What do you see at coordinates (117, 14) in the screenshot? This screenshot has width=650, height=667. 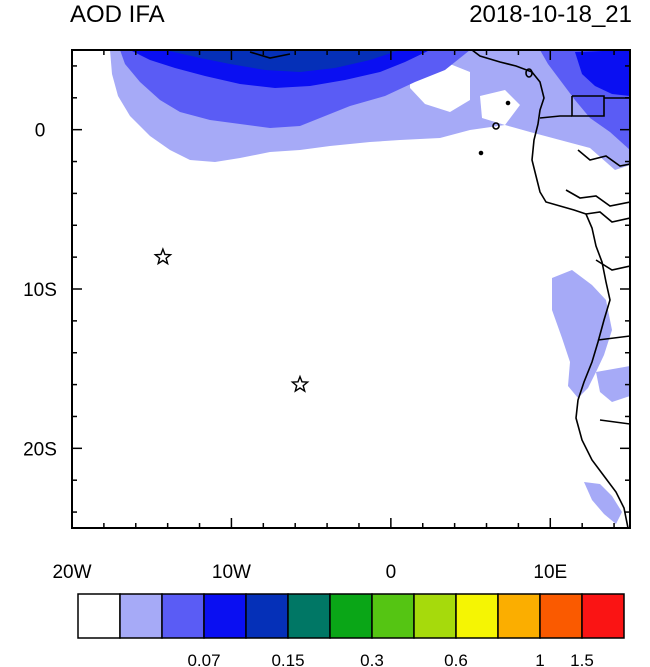 I see `map-title: AOD IFA` at bounding box center [117, 14].